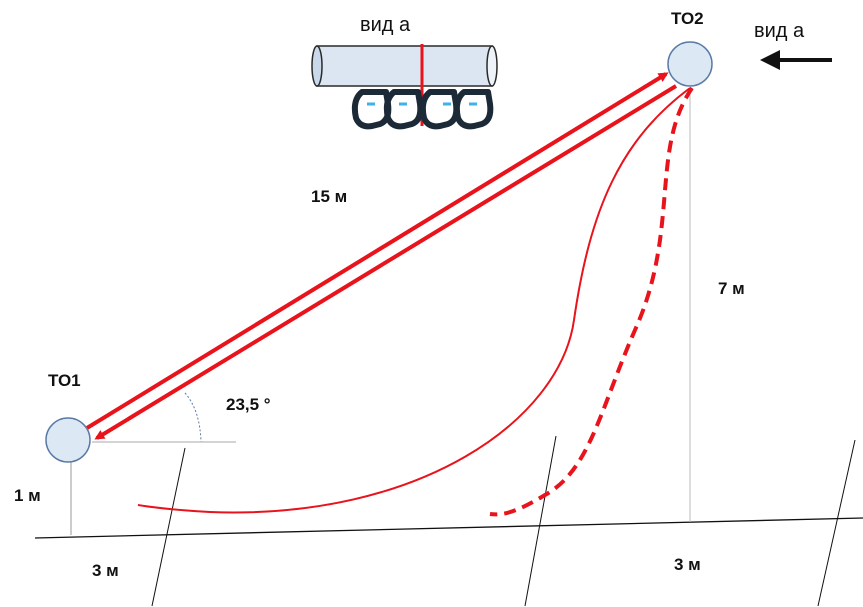 The width and height of the screenshot is (863, 607). Describe the element at coordinates (779, 31) in the screenshot. I see `view-a-right-label: вид а` at that location.